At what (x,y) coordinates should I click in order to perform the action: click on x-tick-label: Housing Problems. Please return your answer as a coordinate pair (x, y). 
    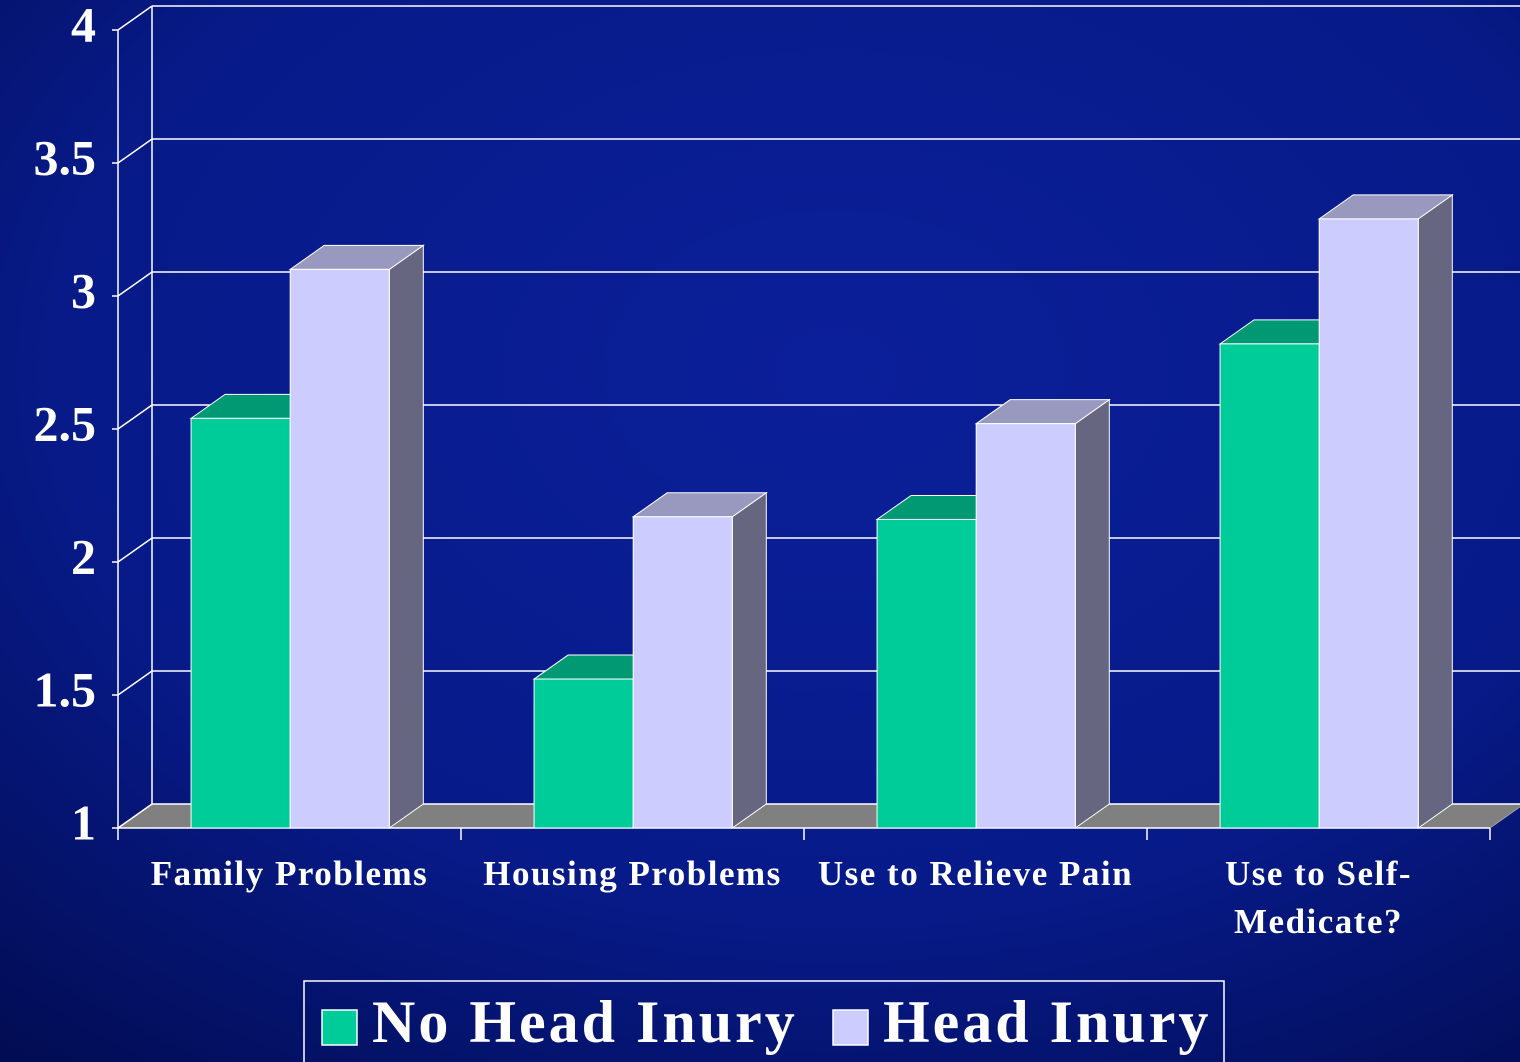
    Looking at the image, I should click on (632, 873).